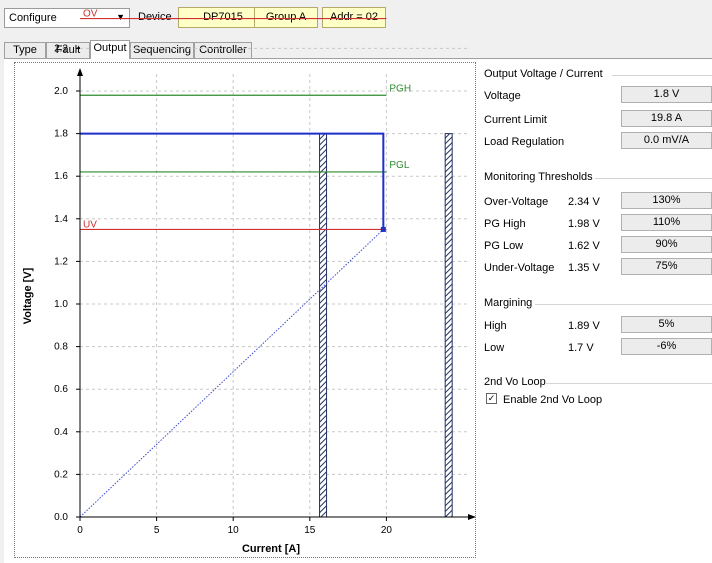  What do you see at coordinates (28, 295) in the screenshot?
I see `y-axis-label: Voltage [V]` at bounding box center [28, 295].